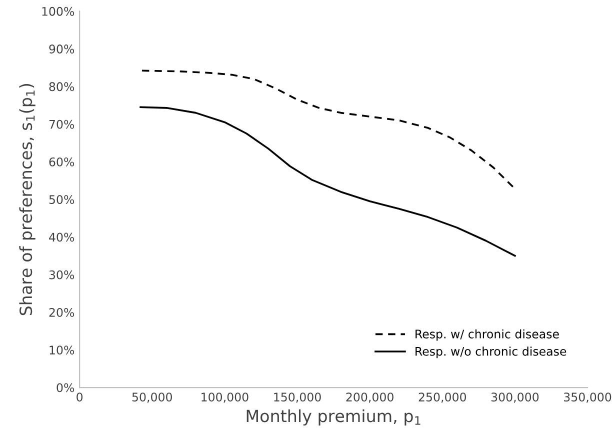 This screenshot has height=448, width=612. Describe the element at coordinates (62, 350) in the screenshot. I see `y-tick-label: 10%` at that location.